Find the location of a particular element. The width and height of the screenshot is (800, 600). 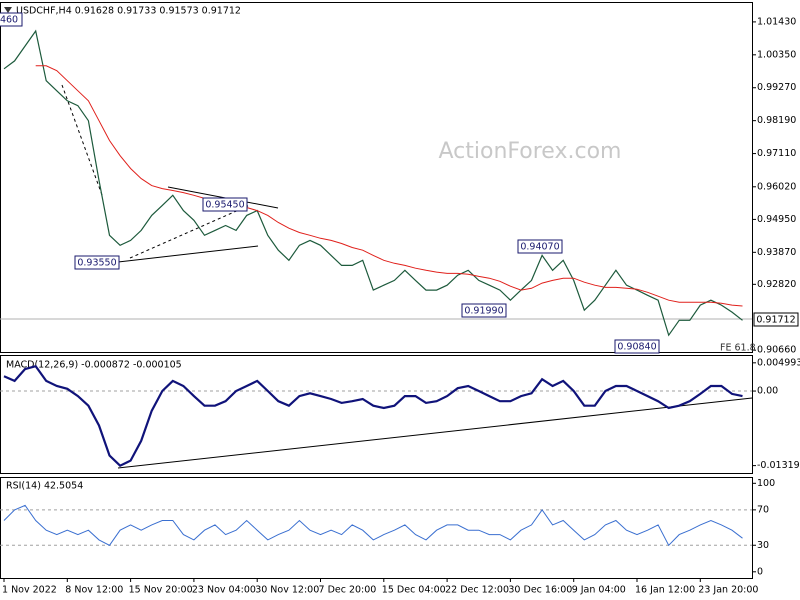

x-tick-label: 23 Nov 04:00 is located at coordinates (224, 590).